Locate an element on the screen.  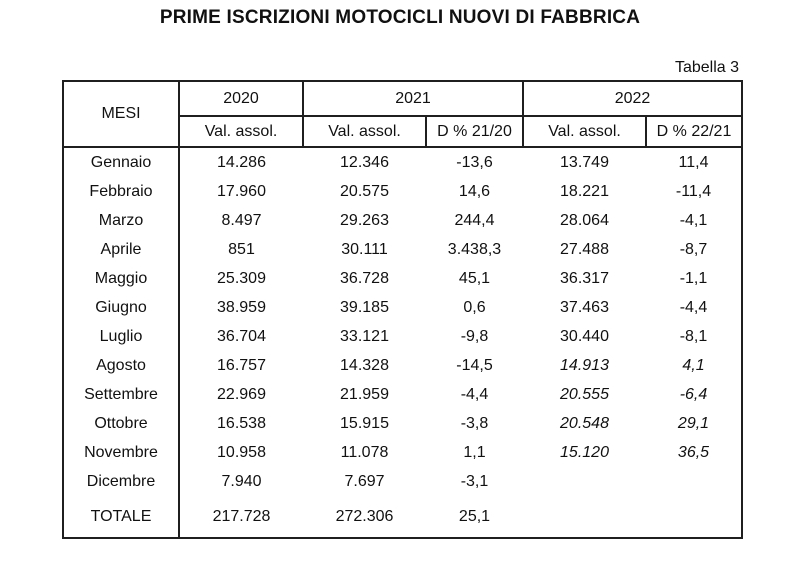
table-row: Settembre 22.969 21.959 -4,4 20.555 -6,4 is located at coordinates (402, 394).